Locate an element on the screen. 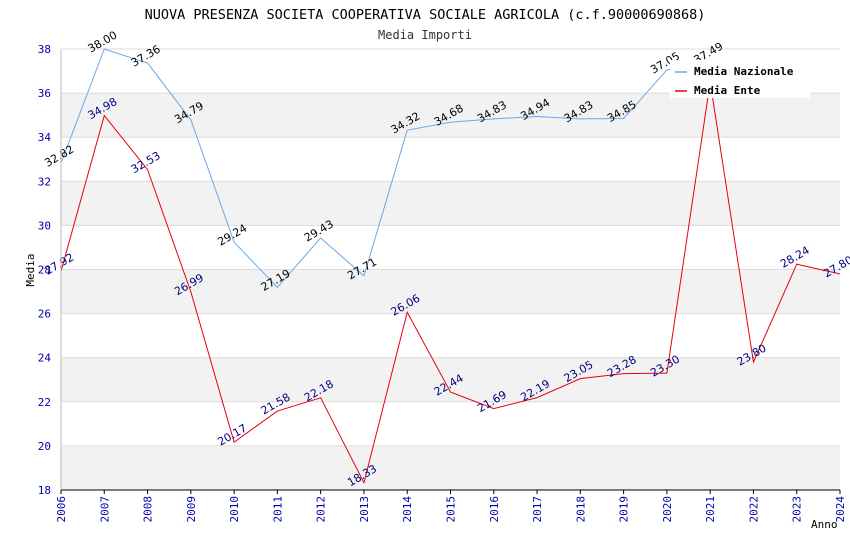 This screenshot has width=850, height=550. x-tick-label: 2021 is located at coordinates (710, 509).